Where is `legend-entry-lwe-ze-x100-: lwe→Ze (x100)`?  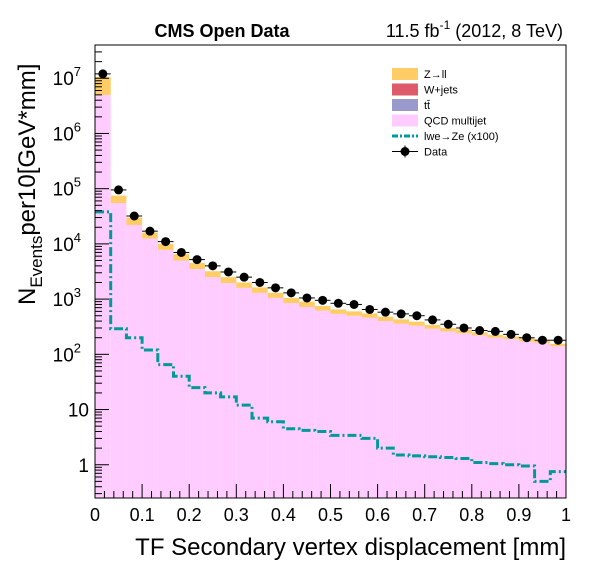 legend-entry-lwe-ze-x100-: lwe→Ze (x100) is located at coordinates (445, 137).